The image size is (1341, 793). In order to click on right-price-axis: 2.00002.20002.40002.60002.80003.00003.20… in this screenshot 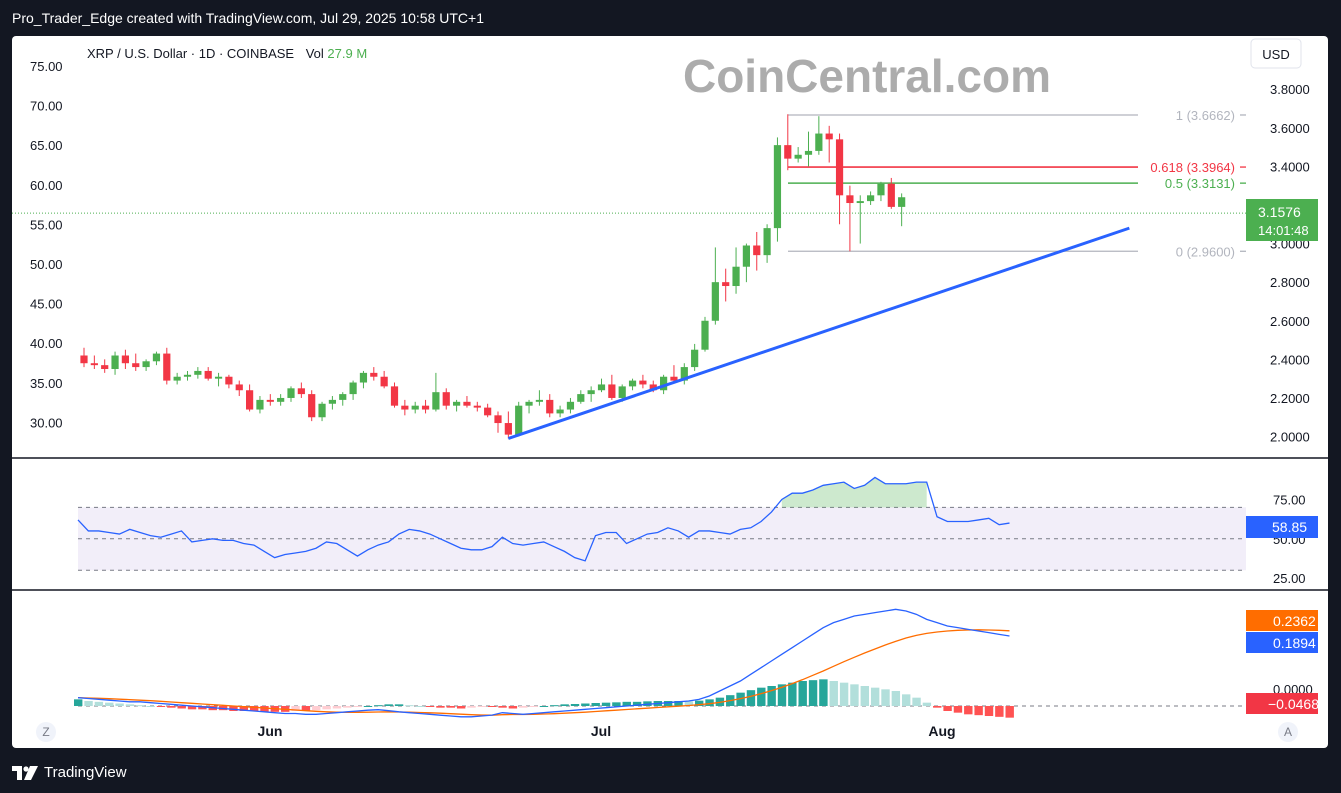, I will do `click(1290, 263)`.